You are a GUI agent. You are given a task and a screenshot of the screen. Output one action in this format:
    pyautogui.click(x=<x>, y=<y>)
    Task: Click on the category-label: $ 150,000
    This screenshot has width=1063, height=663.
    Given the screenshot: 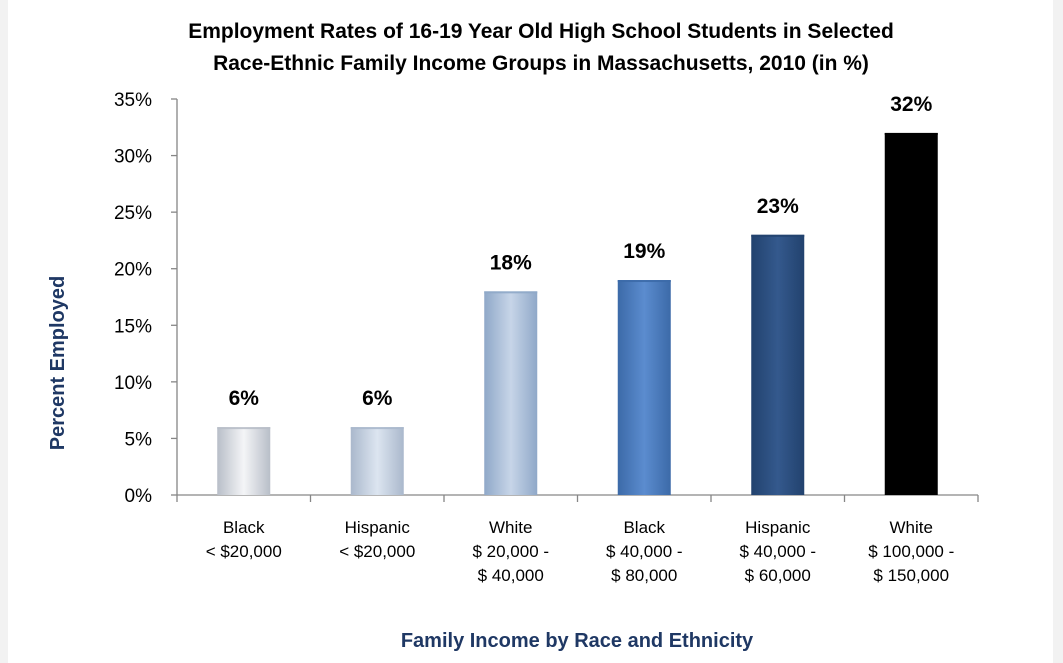 What is the action you would take?
    pyautogui.click(x=911, y=575)
    